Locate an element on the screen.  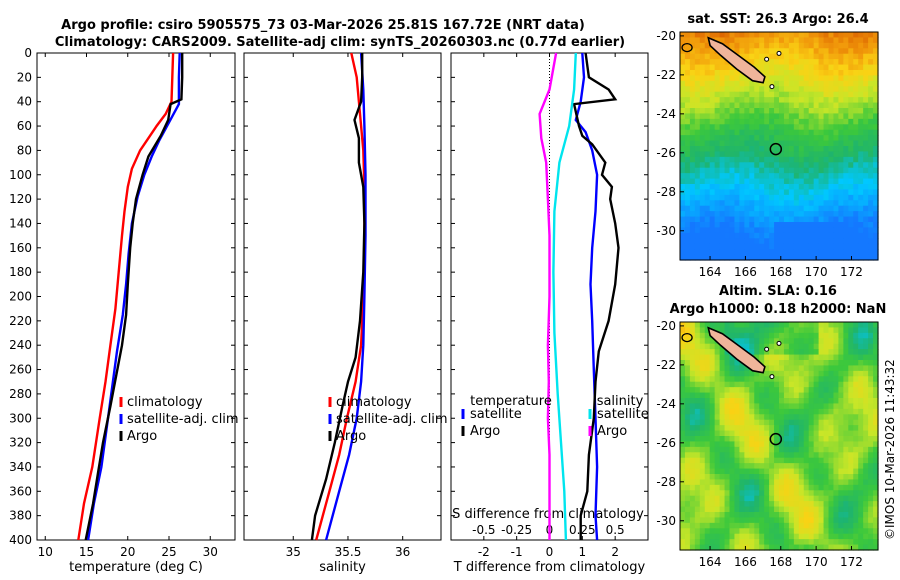
x2-tick-label: 0.25 is located at coordinates (582, 530).